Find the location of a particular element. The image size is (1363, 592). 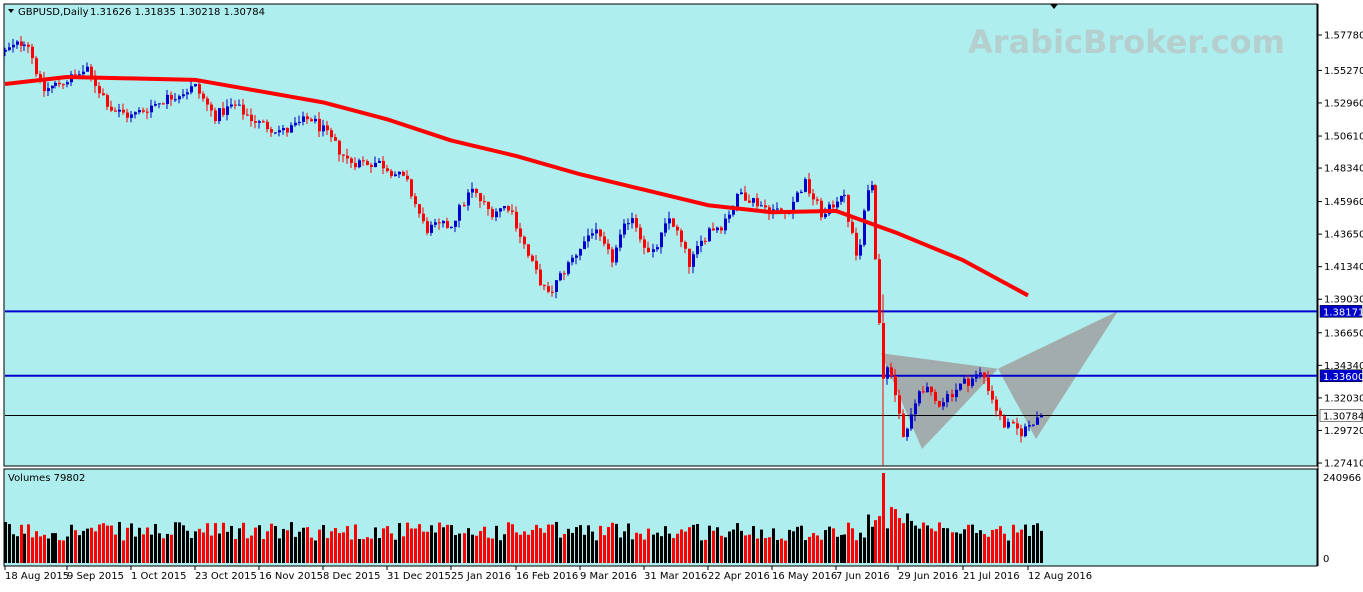

price-badge-label: 1.38171 is located at coordinates (1343, 312).